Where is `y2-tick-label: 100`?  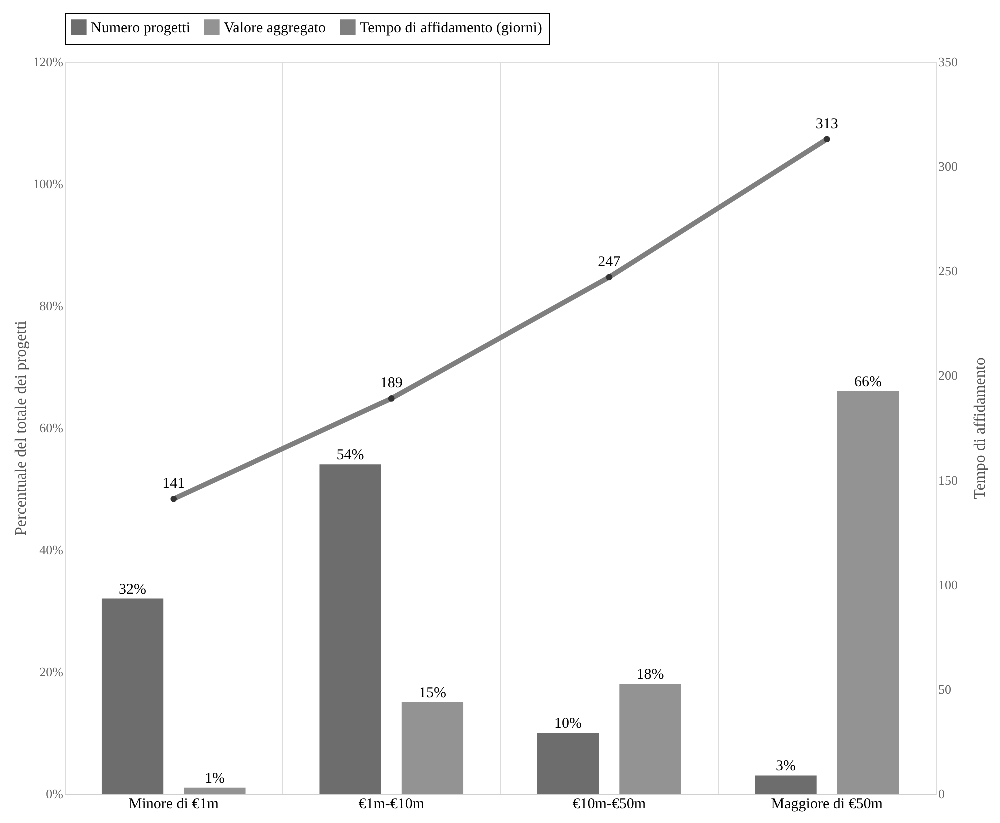
y2-tick-label: 100 is located at coordinates (948, 584).